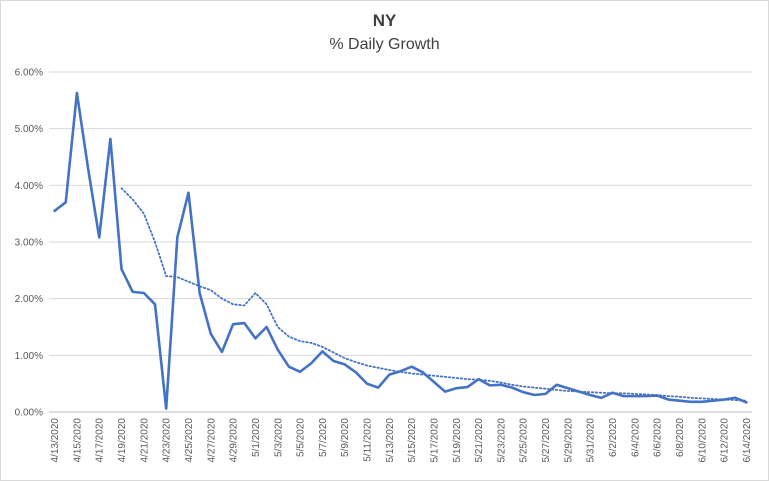 The width and height of the screenshot is (769, 481). Describe the element at coordinates (256, 437) in the screenshot. I see `x-tick-label: 5/1/2020` at that location.